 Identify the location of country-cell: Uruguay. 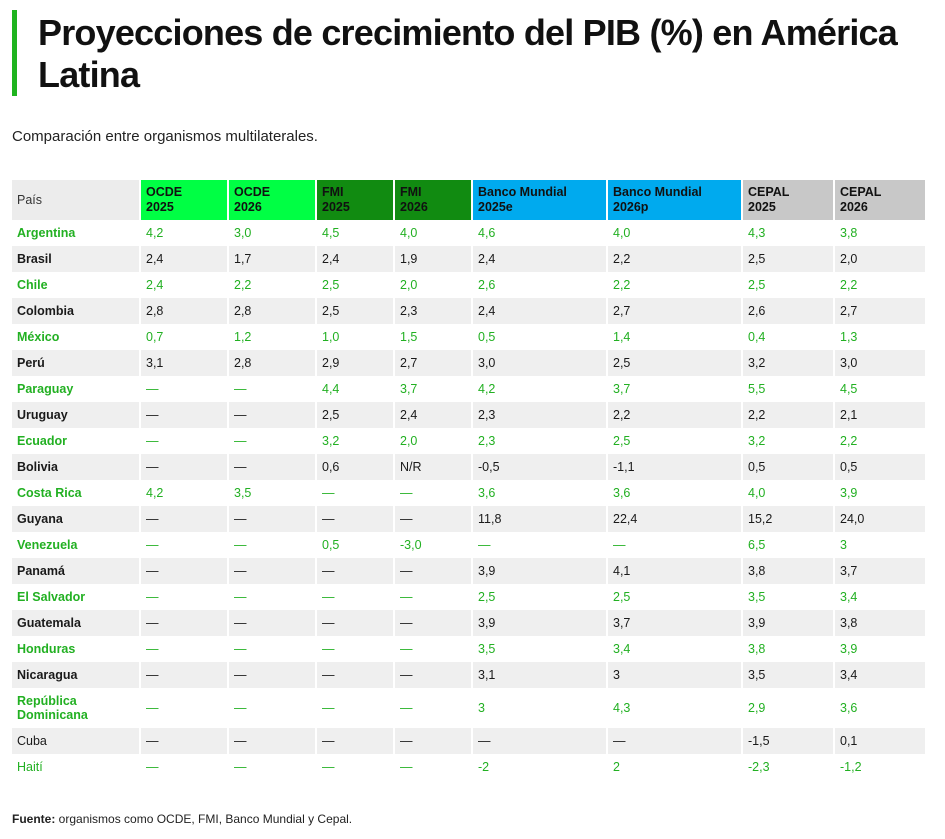
(76, 415).